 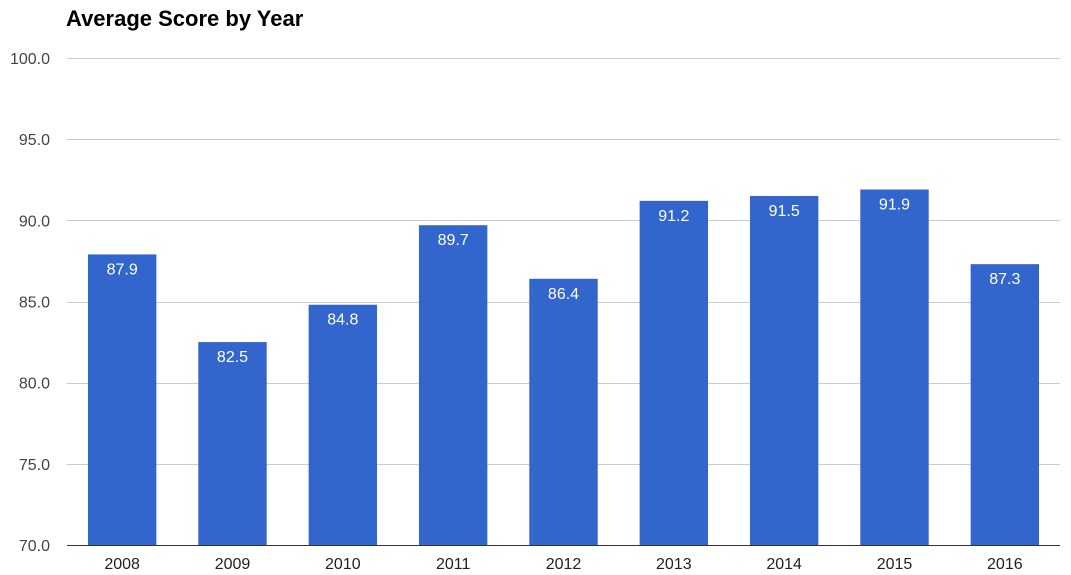 What do you see at coordinates (1005, 404) in the screenshot?
I see `bar-2016` at bounding box center [1005, 404].